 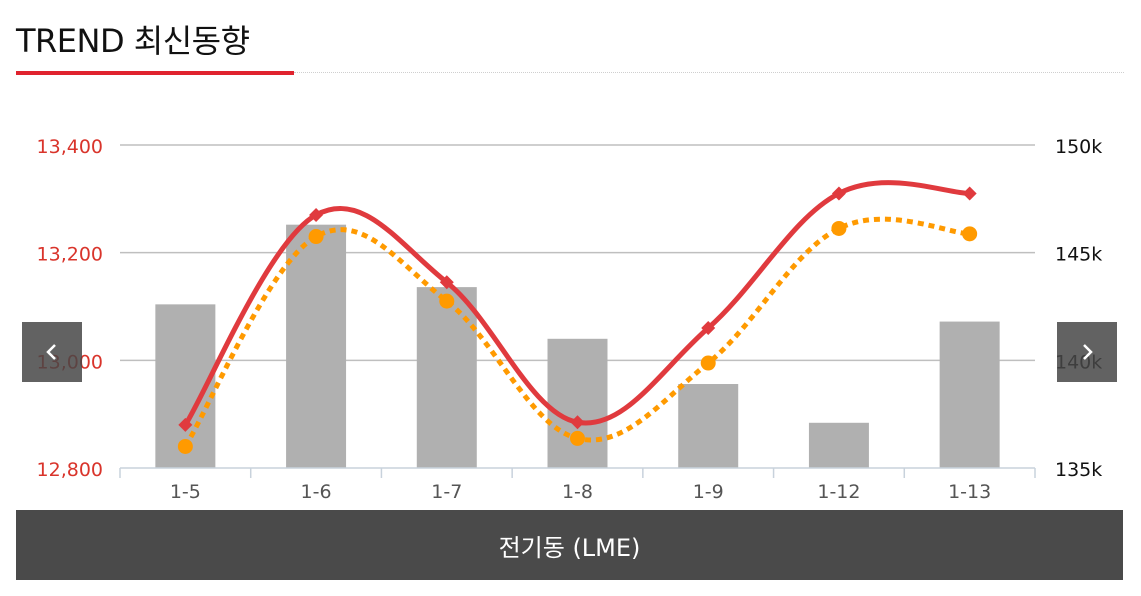 What do you see at coordinates (709, 72) in the screenshot?
I see `header-divider` at bounding box center [709, 72].